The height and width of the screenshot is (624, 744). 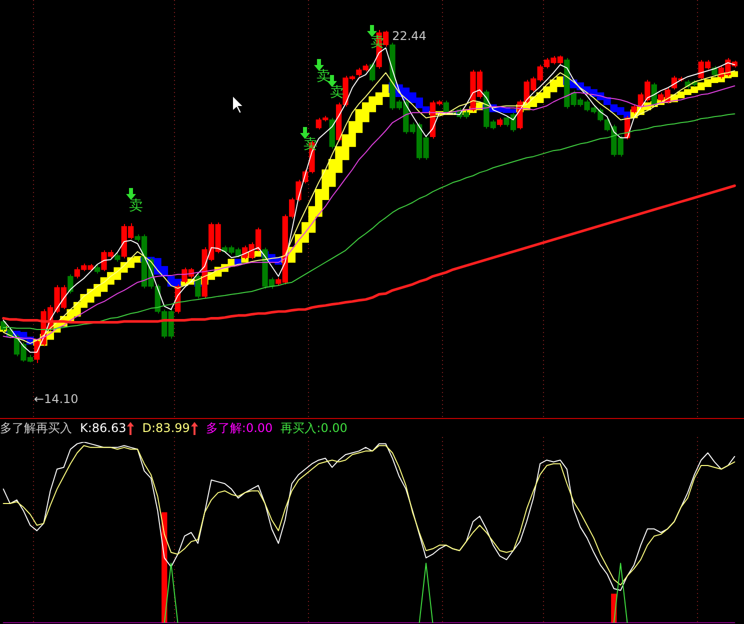 What do you see at coordinates (409, 36) in the screenshot?
I see `annotation: 22.44` at bounding box center [409, 36].